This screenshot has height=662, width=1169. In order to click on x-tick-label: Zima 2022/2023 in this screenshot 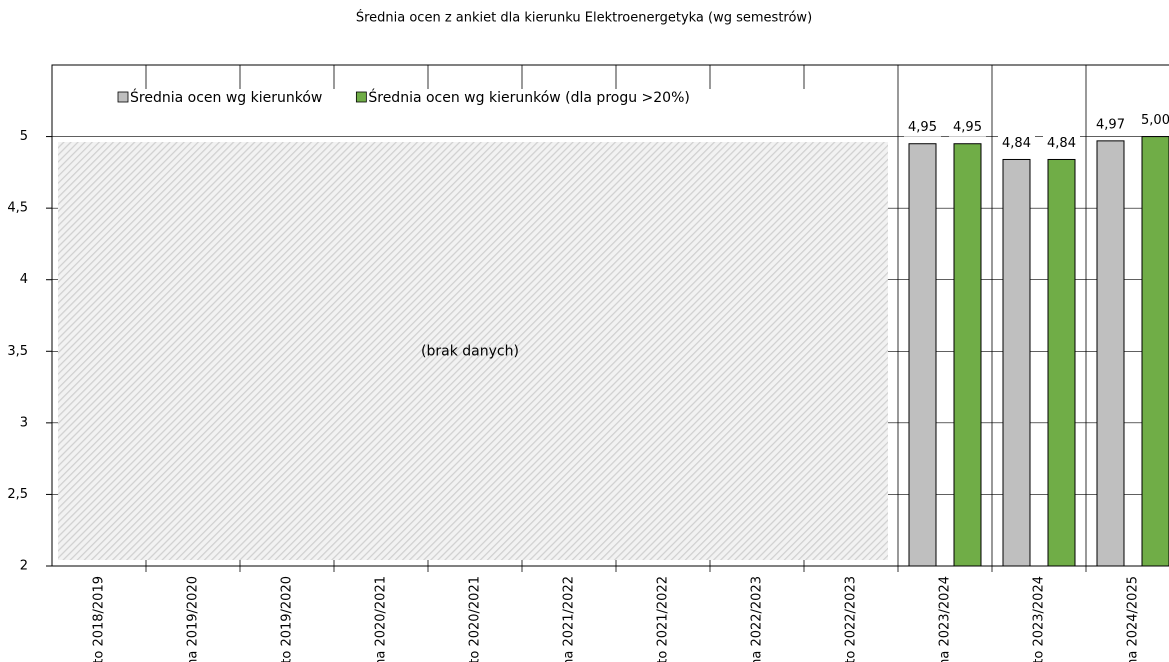, I will do `click(757, 619)`.